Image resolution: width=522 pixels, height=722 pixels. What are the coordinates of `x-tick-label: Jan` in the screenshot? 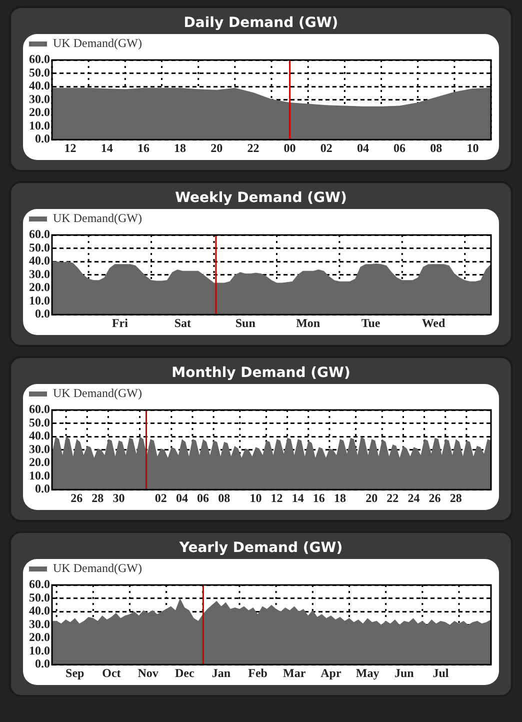 It's located at (221, 673).